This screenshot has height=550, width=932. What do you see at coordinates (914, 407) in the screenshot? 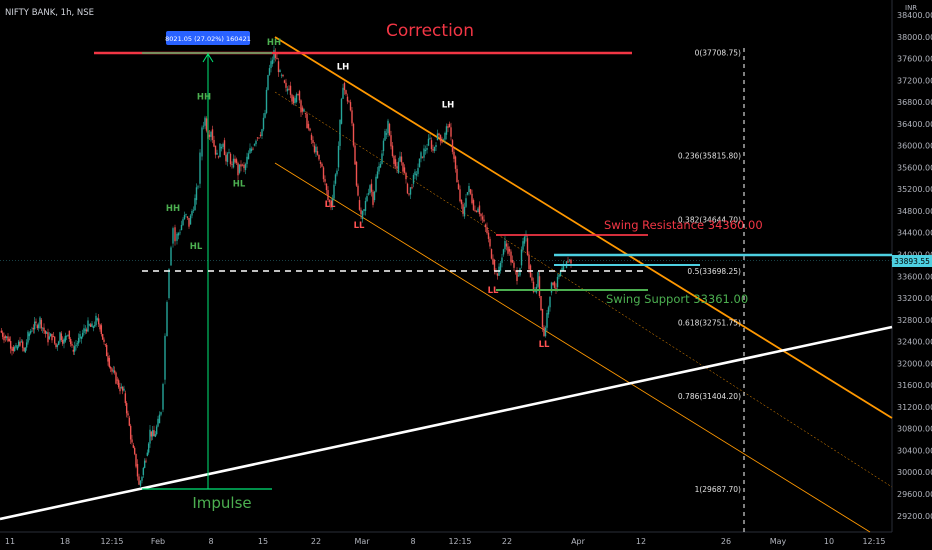
I see `price-tick-label: 31200.00` at bounding box center [914, 407].